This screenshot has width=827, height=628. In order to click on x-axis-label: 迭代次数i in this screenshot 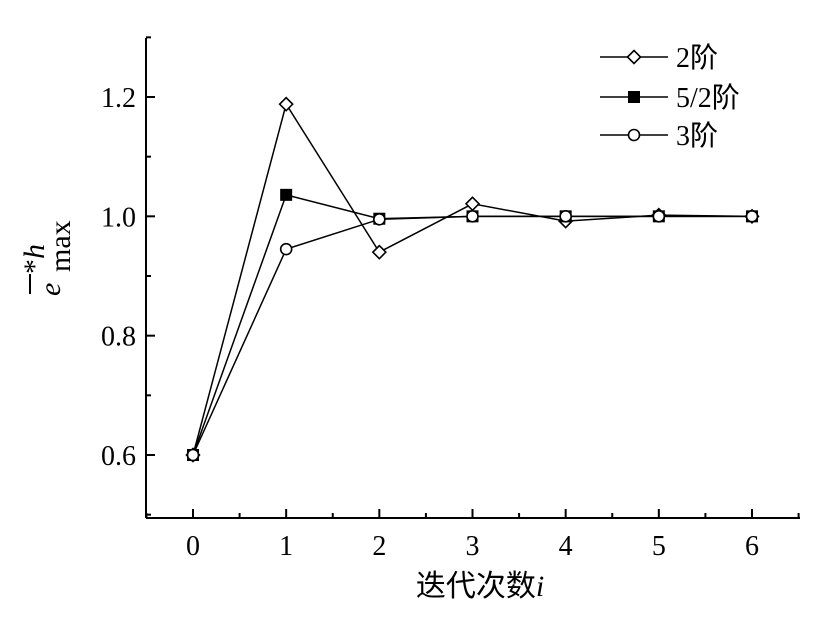, I will do `click(480, 586)`.